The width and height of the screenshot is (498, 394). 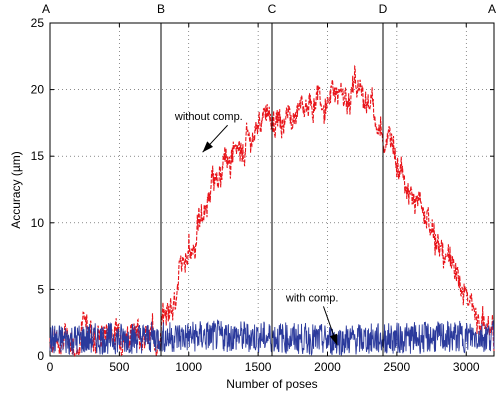 What do you see at coordinates (161, 9) in the screenshot?
I see `marker-label: B` at bounding box center [161, 9].